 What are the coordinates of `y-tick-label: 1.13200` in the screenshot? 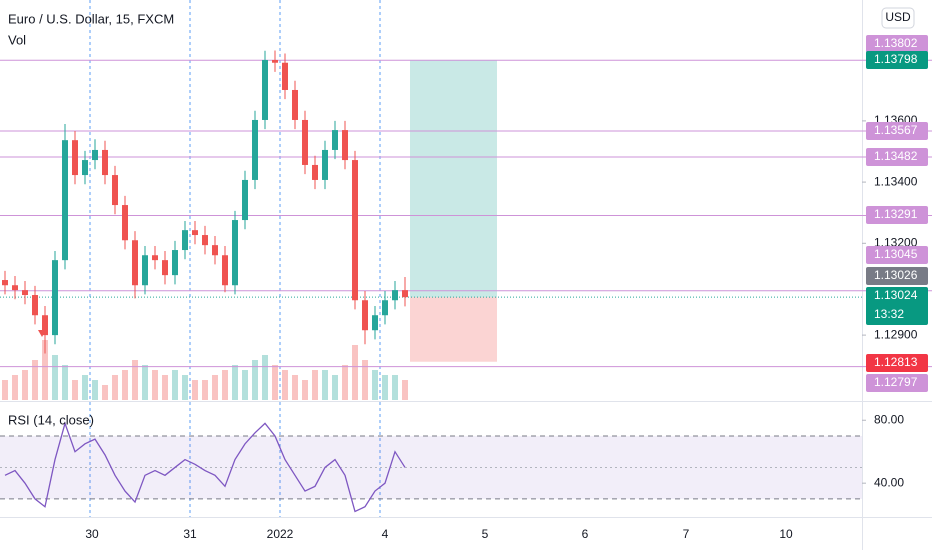 It's located at (896, 242).